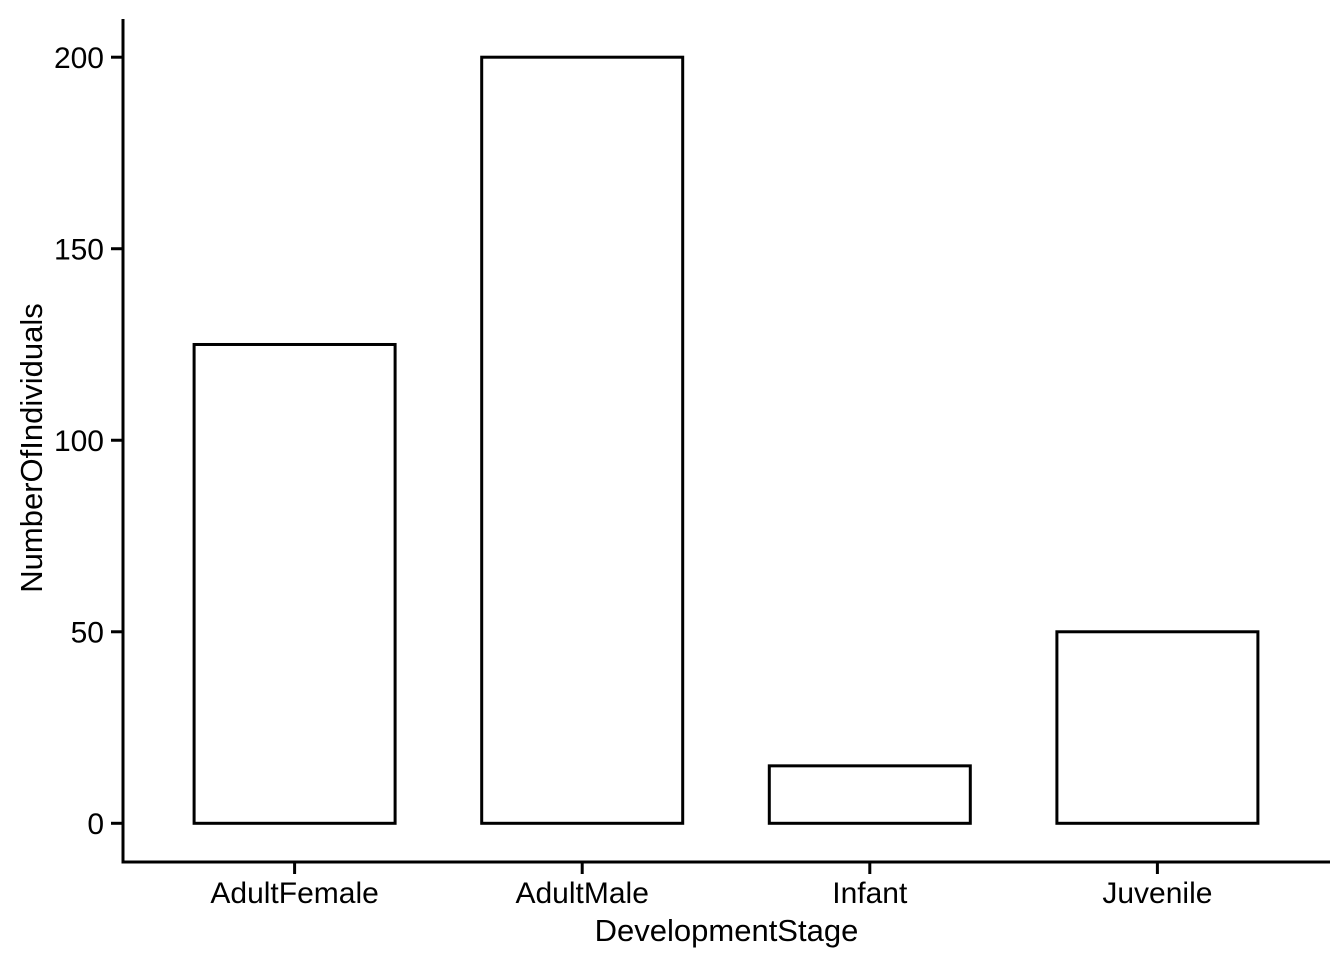 This screenshot has height=960, width=1344. Describe the element at coordinates (582, 440) in the screenshot. I see `bar-adultmale` at that location.